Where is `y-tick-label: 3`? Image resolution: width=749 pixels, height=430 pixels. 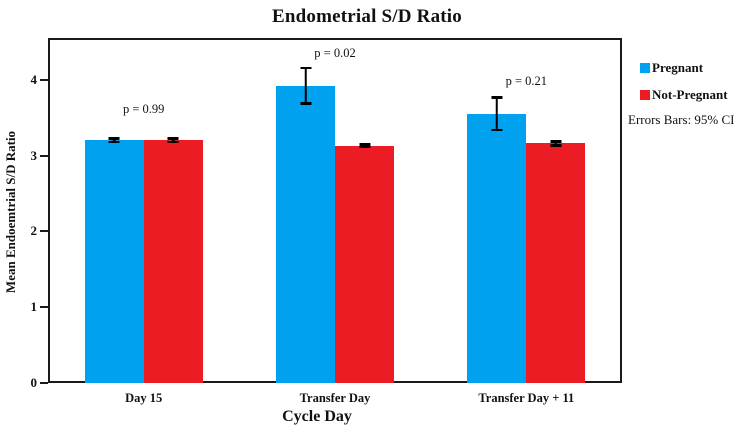 y-tick-label: 3 is located at coordinates (34, 155).